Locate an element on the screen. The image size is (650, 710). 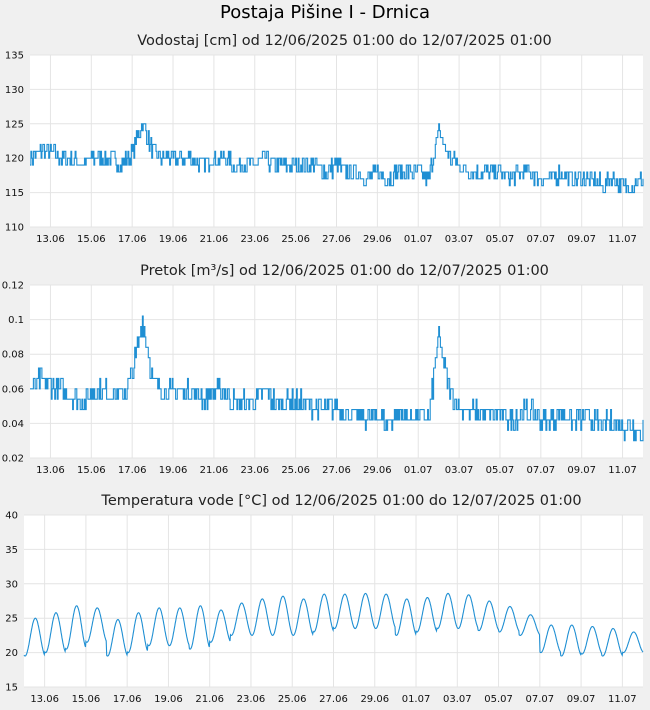
y-tick-label: 15 is located at coordinates (11, 688).